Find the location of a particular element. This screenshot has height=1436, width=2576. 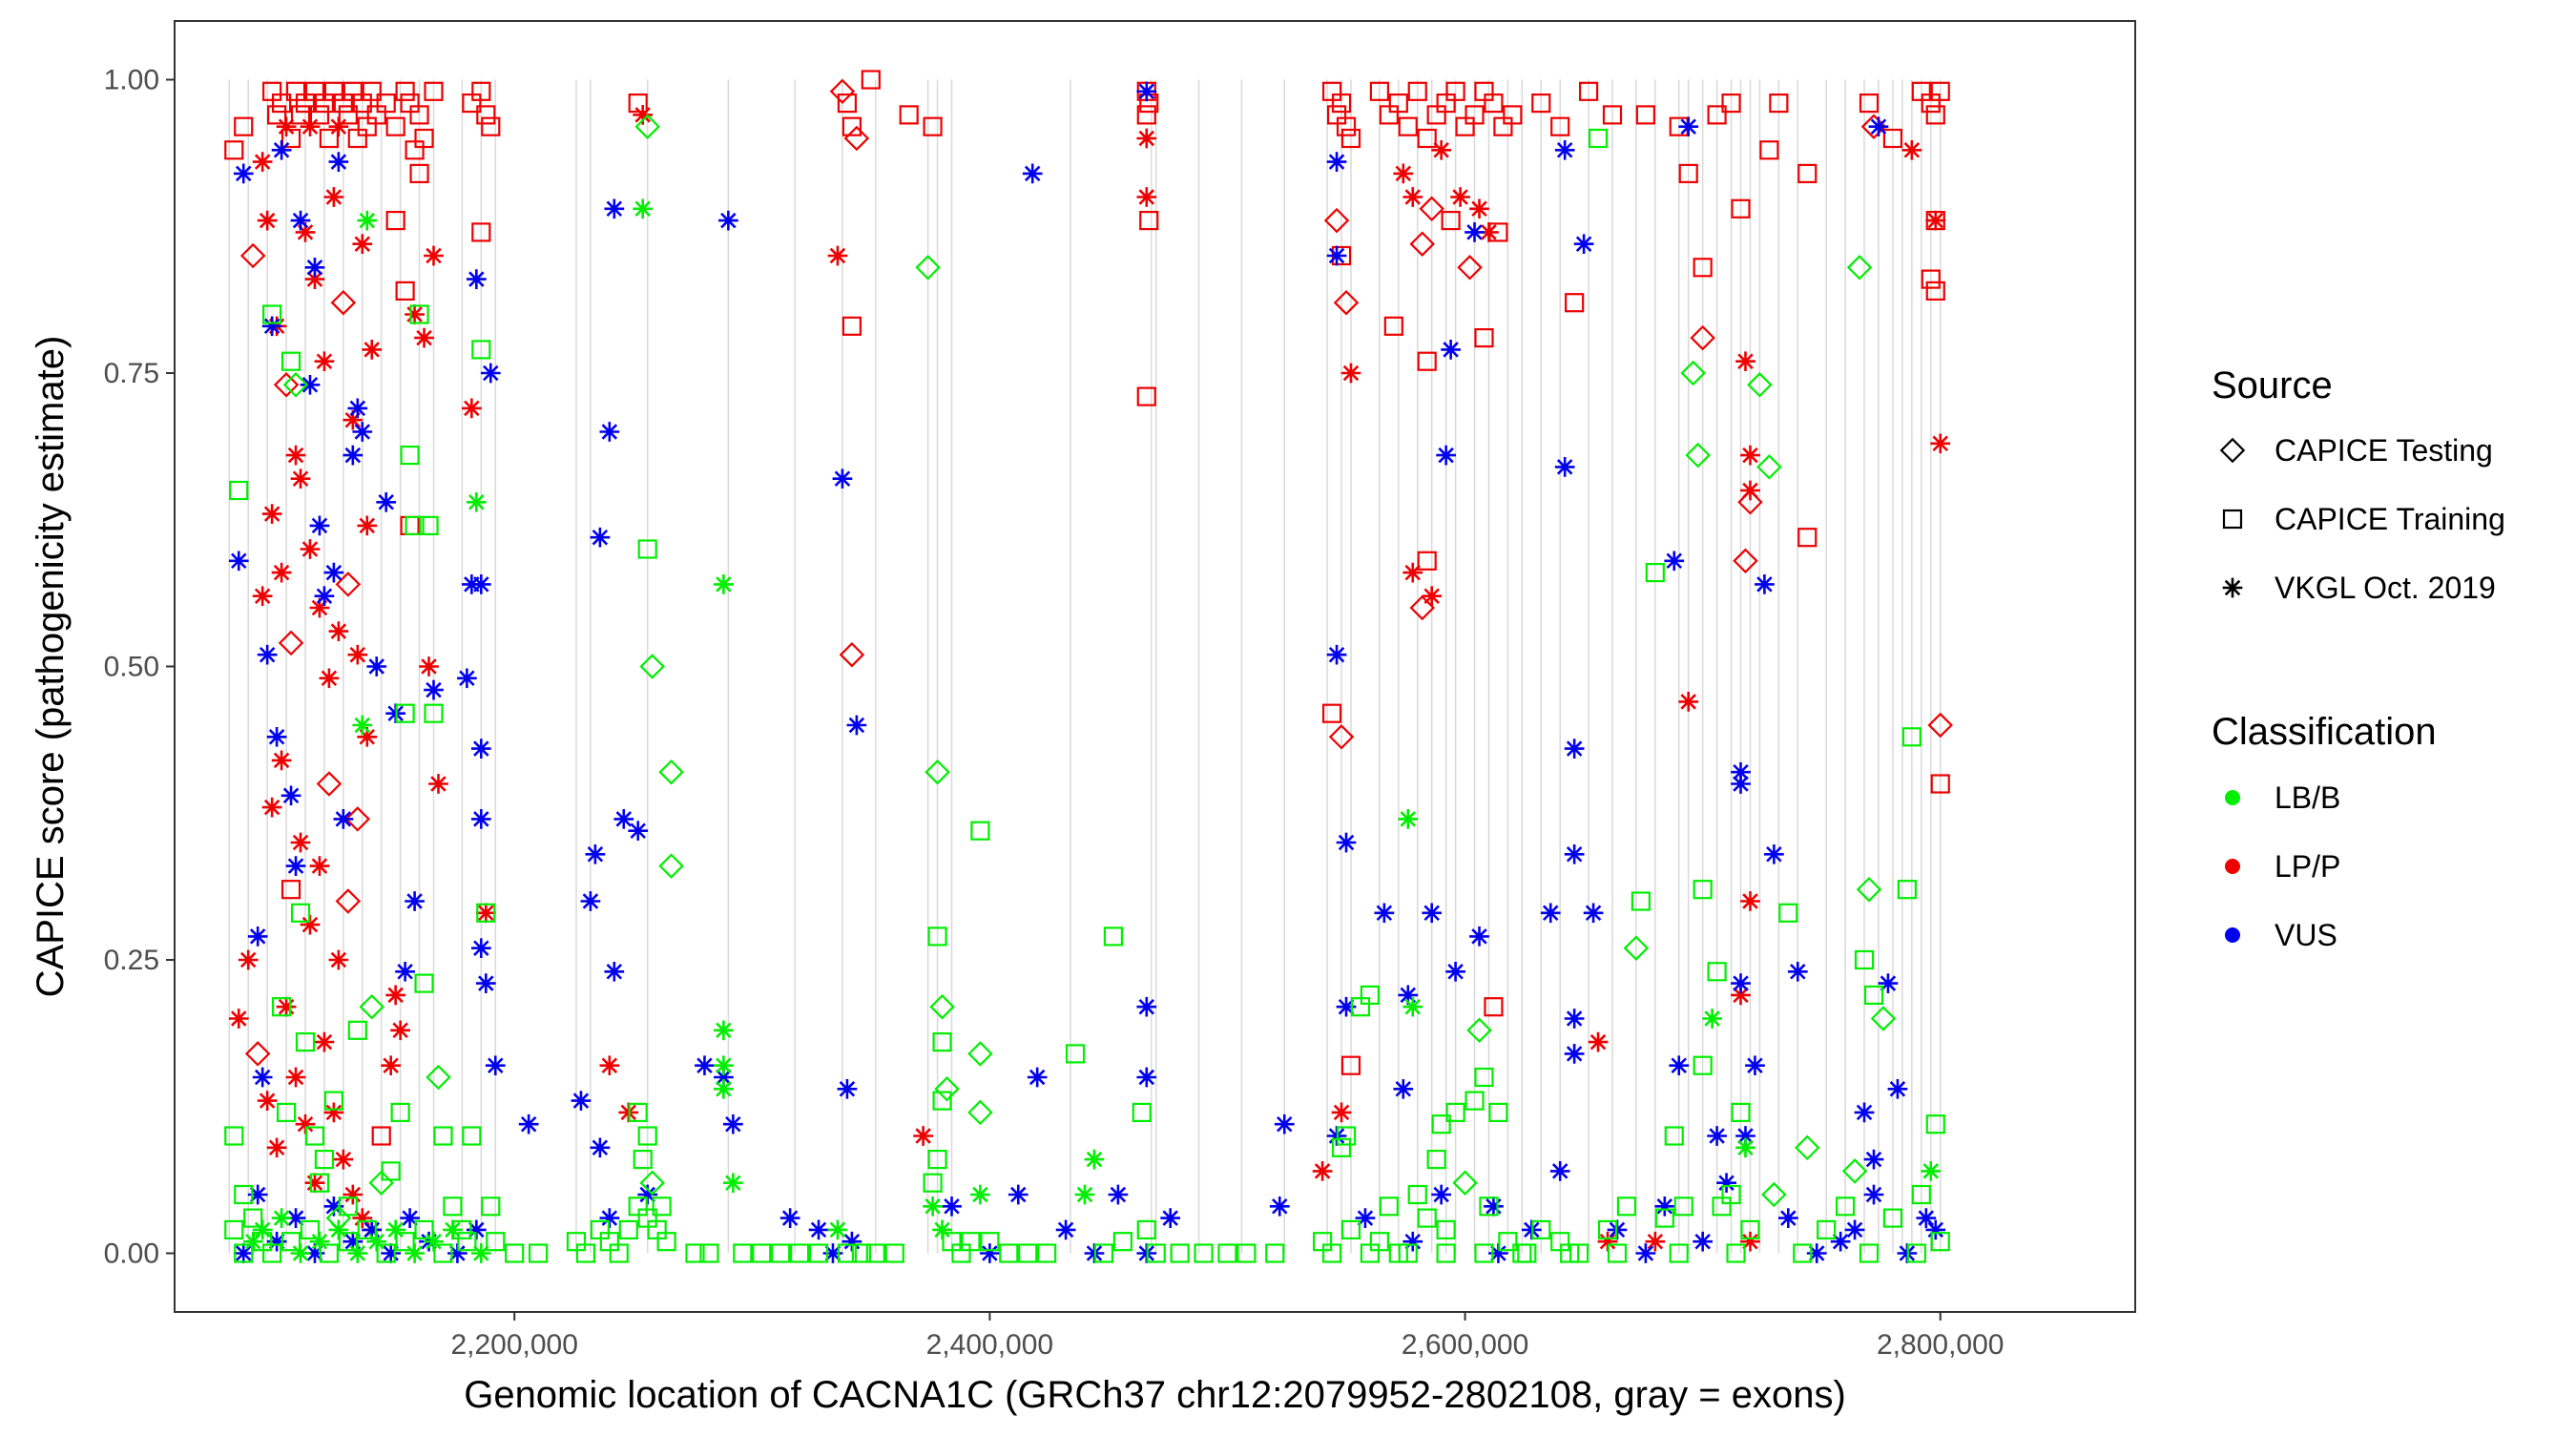

legend-classification-title: Classification is located at coordinates (2324, 732).